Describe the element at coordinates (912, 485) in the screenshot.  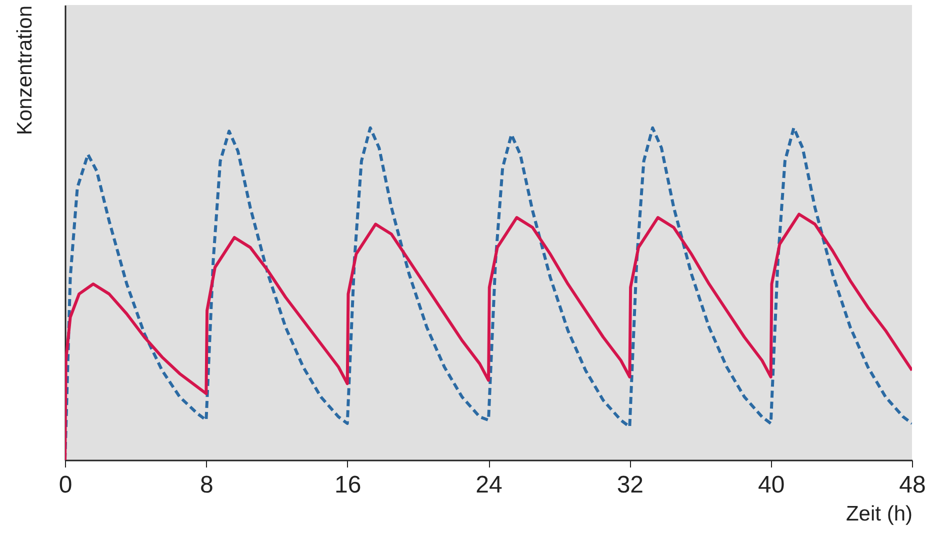
I see `x-tick-label: 48` at that location.